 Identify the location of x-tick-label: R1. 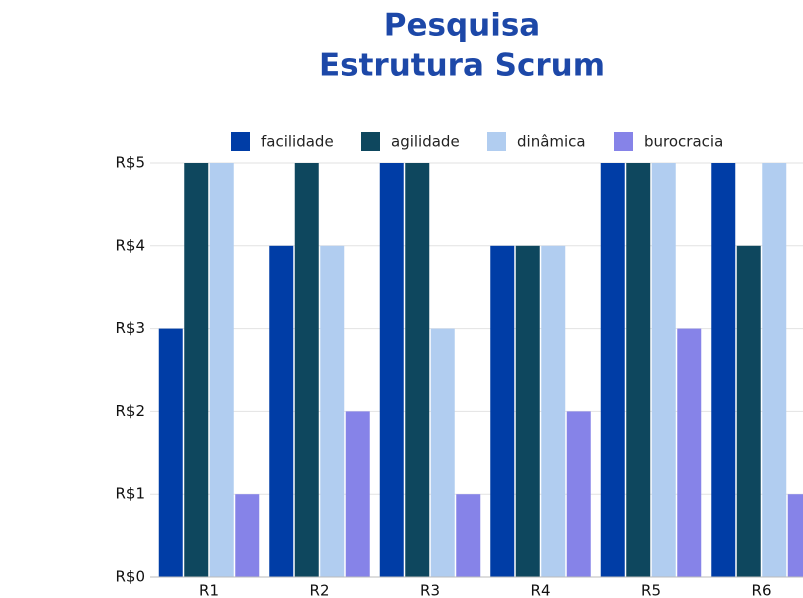
(209, 590).